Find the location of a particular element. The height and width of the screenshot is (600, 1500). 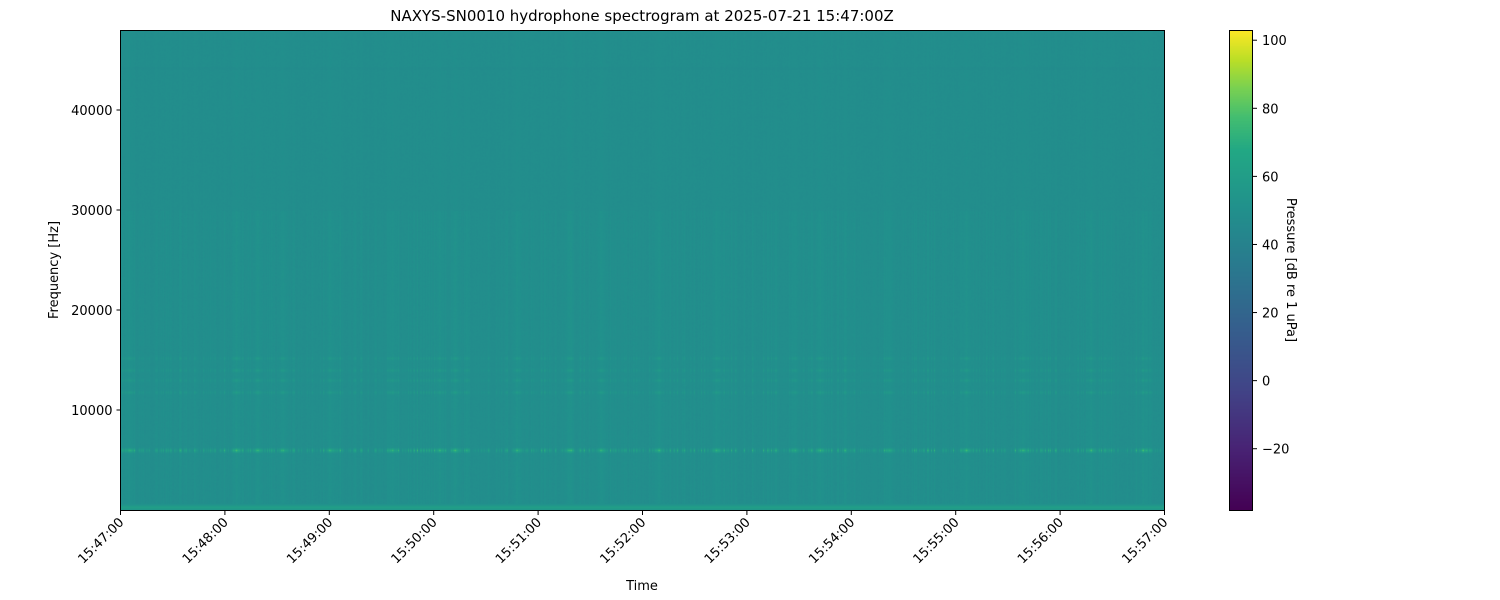

x-tick-label: 15:48:00 is located at coordinates (206, 541).